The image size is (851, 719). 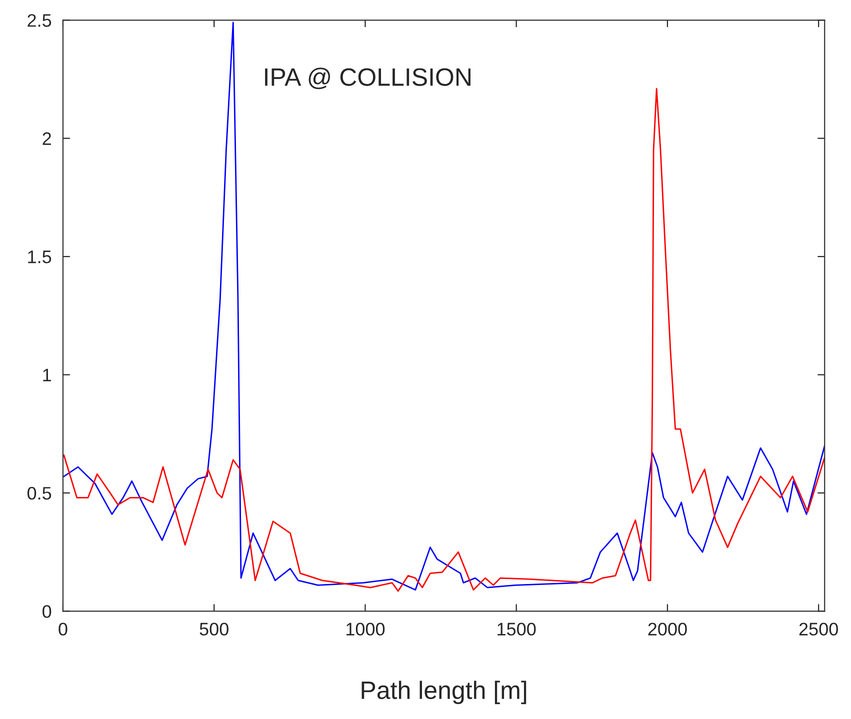 I want to click on y-tick-label: 0.5, so click(x=39, y=493).